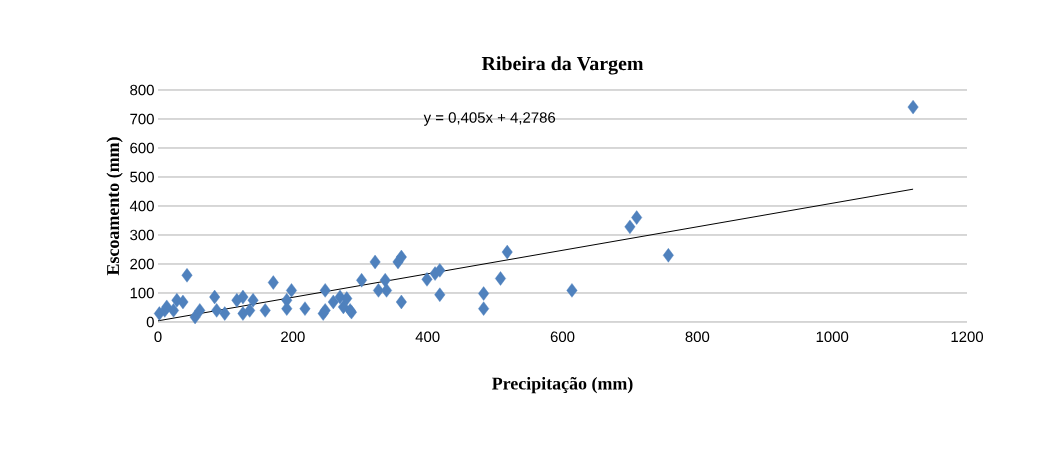  What do you see at coordinates (562, 65) in the screenshot?
I see `chart-title: Ribeira da Vargem` at bounding box center [562, 65].